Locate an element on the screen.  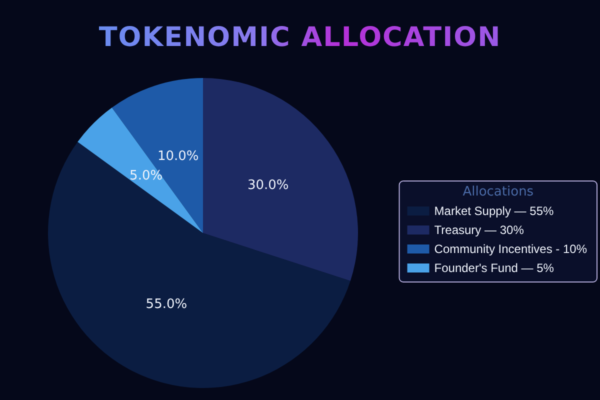
data-label: 10.0% is located at coordinates (178, 156).